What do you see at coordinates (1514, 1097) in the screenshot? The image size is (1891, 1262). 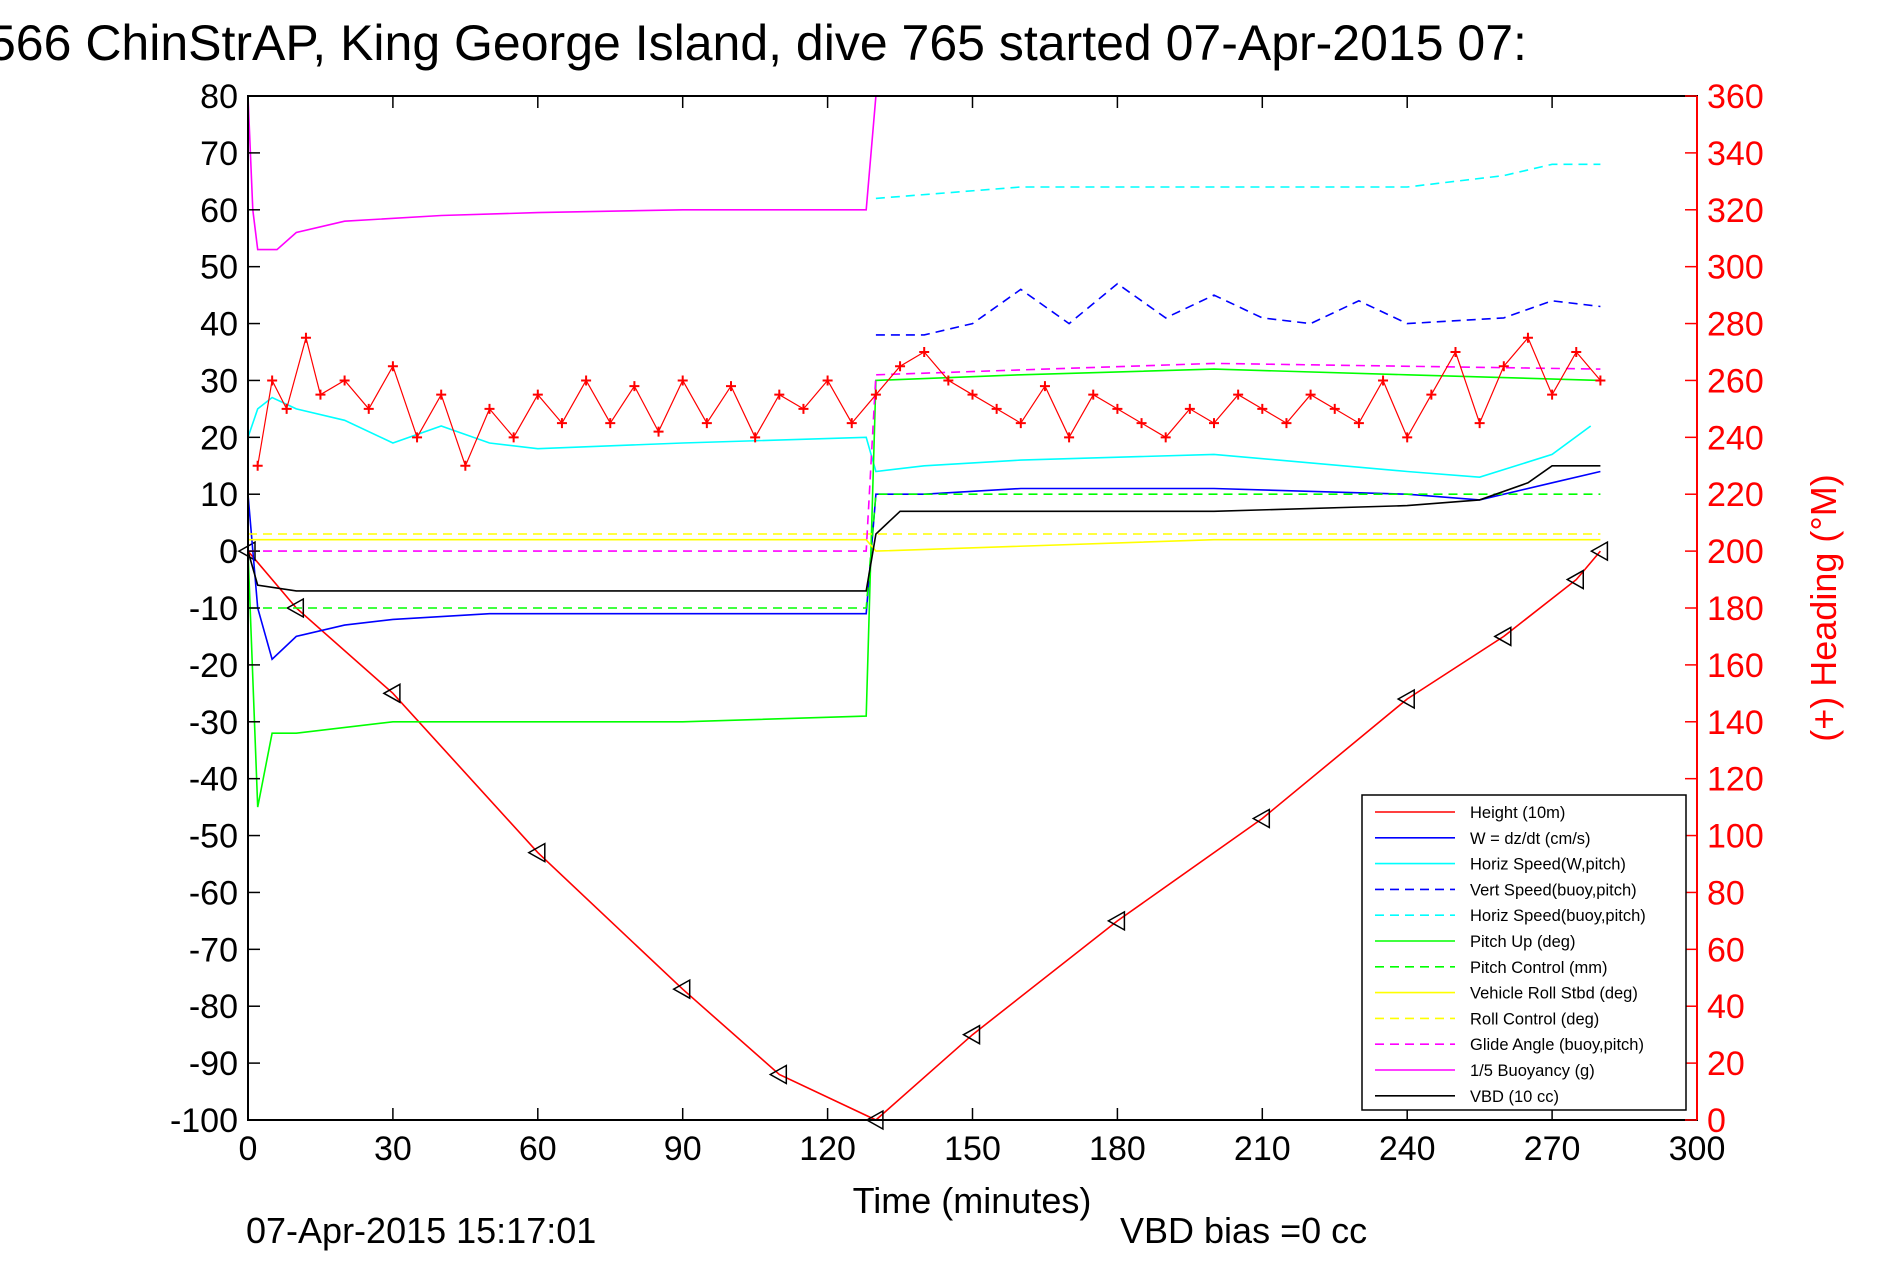 I see `legend-label-vbd-10-cc: VBD (10 cc)` at bounding box center [1514, 1097].